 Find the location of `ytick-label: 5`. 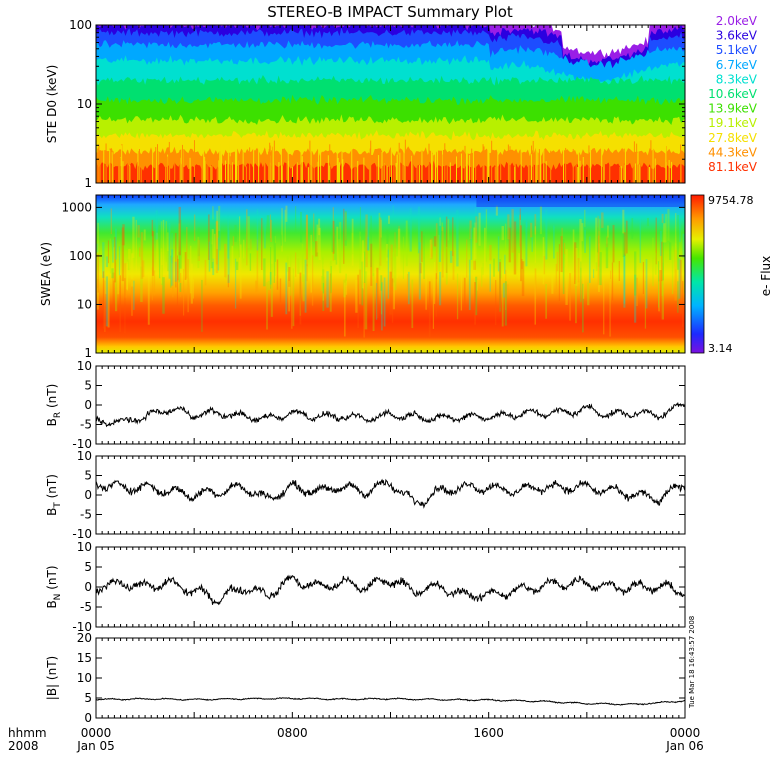

ytick-label: 5 is located at coordinates (88, 386).